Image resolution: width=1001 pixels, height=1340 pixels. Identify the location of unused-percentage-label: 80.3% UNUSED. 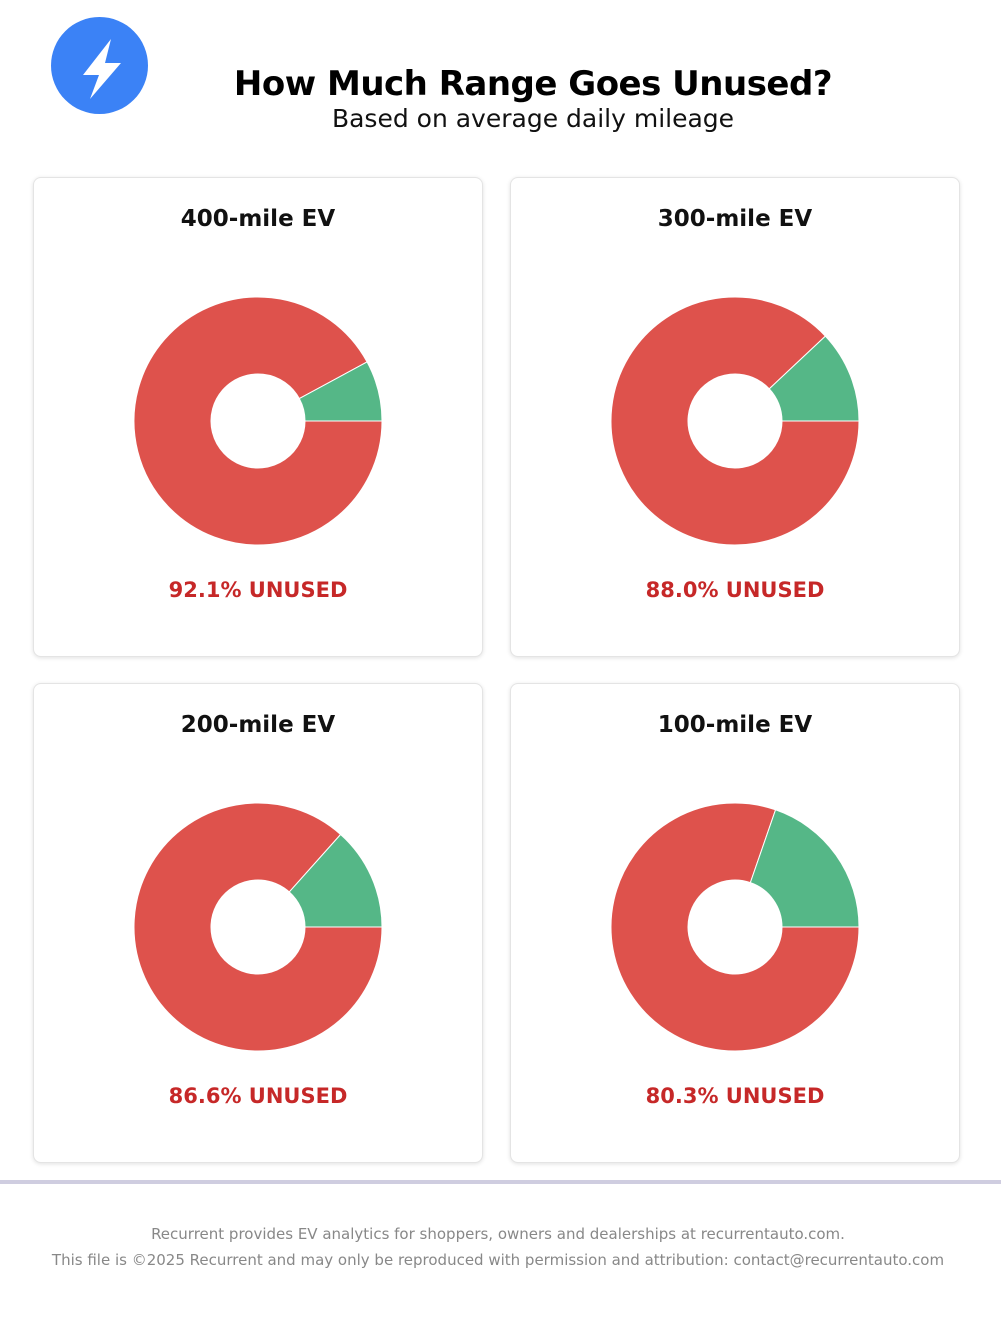
(735, 1096).